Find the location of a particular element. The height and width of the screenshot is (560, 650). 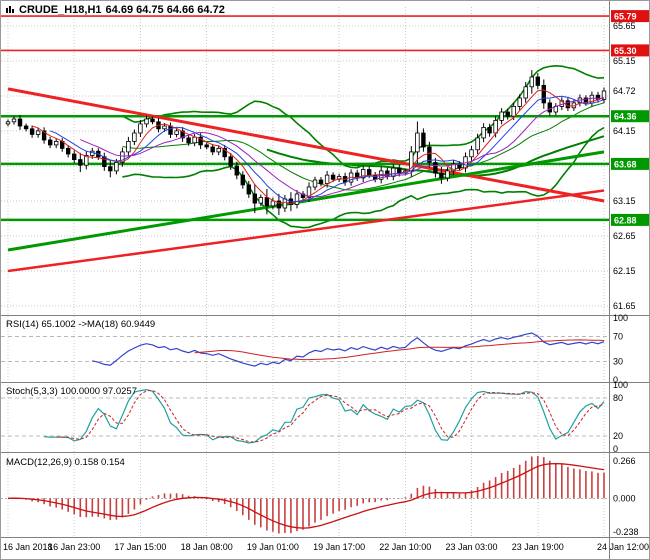

macd-axis-label: 0.000 is located at coordinates (624, 498).